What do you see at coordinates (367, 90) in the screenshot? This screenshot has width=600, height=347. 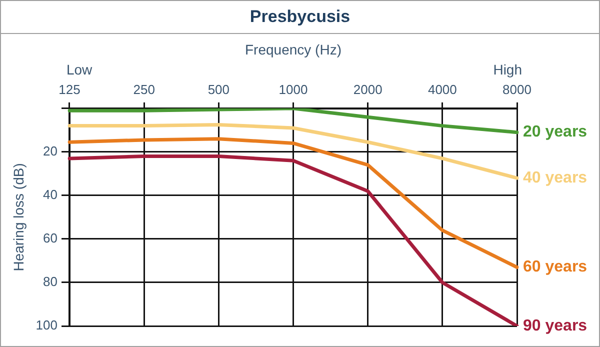 I see `x-tick-label: 2000` at bounding box center [367, 90].